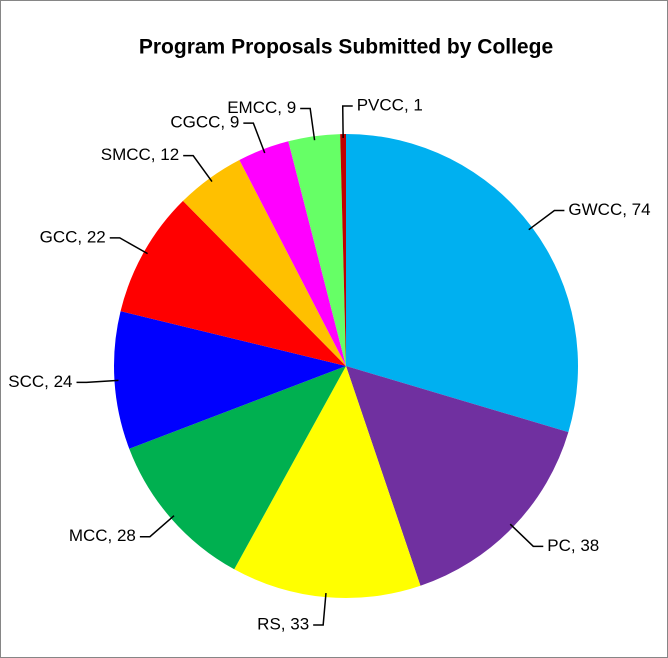  What do you see at coordinates (390, 105) in the screenshot?
I see `data-label: PVCC, 1` at bounding box center [390, 105].